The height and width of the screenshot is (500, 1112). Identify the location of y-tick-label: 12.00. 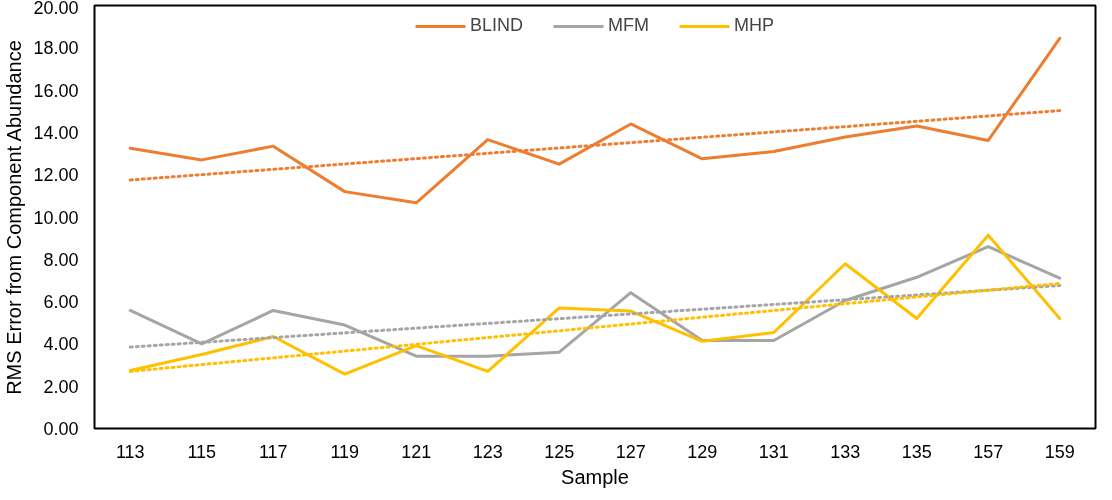
(56, 175).